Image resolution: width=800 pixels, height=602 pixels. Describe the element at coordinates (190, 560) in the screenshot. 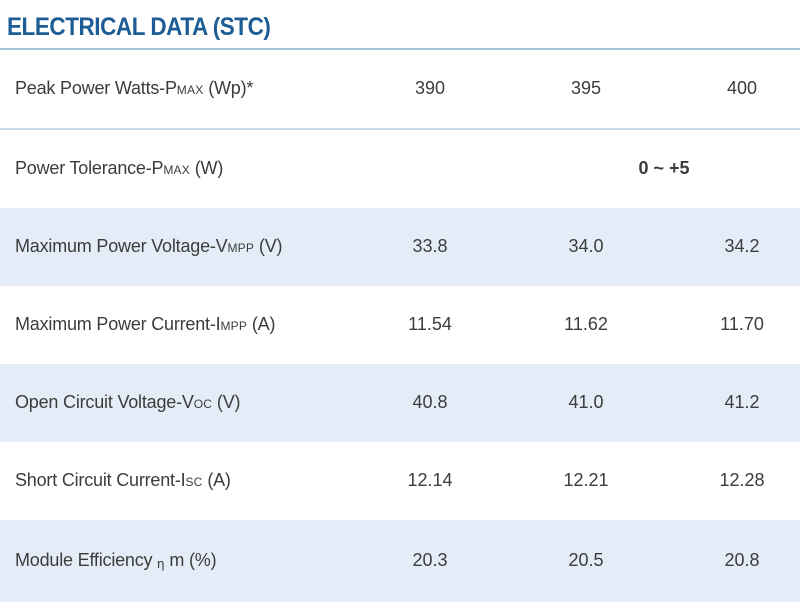

I see `row-label-suffix: m (%)` at that location.